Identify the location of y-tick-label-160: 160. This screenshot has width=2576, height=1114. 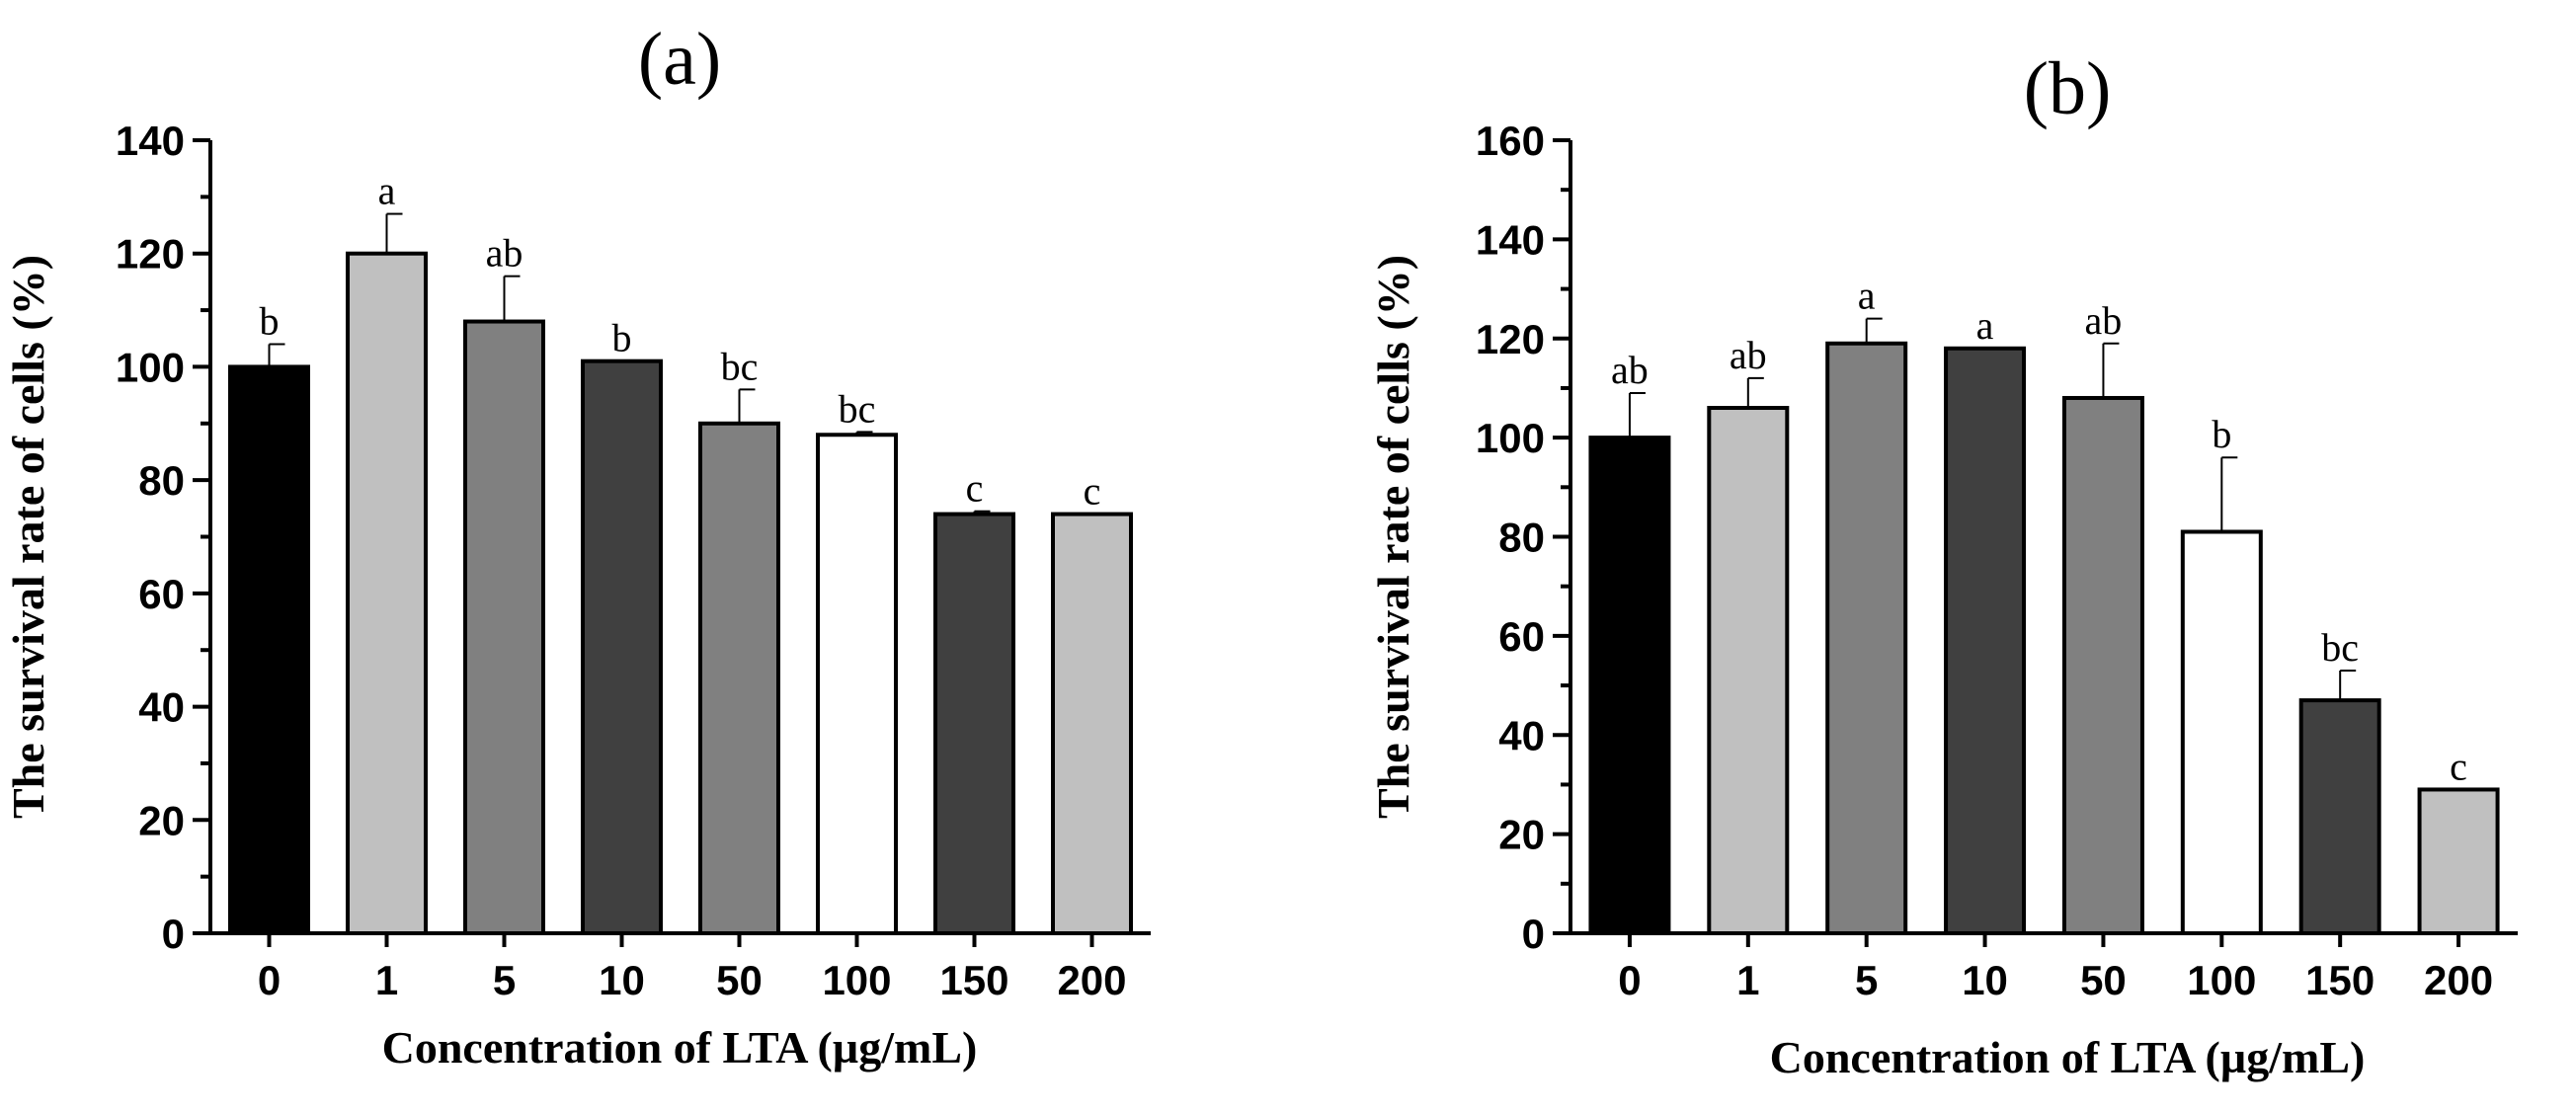
(1510, 141).